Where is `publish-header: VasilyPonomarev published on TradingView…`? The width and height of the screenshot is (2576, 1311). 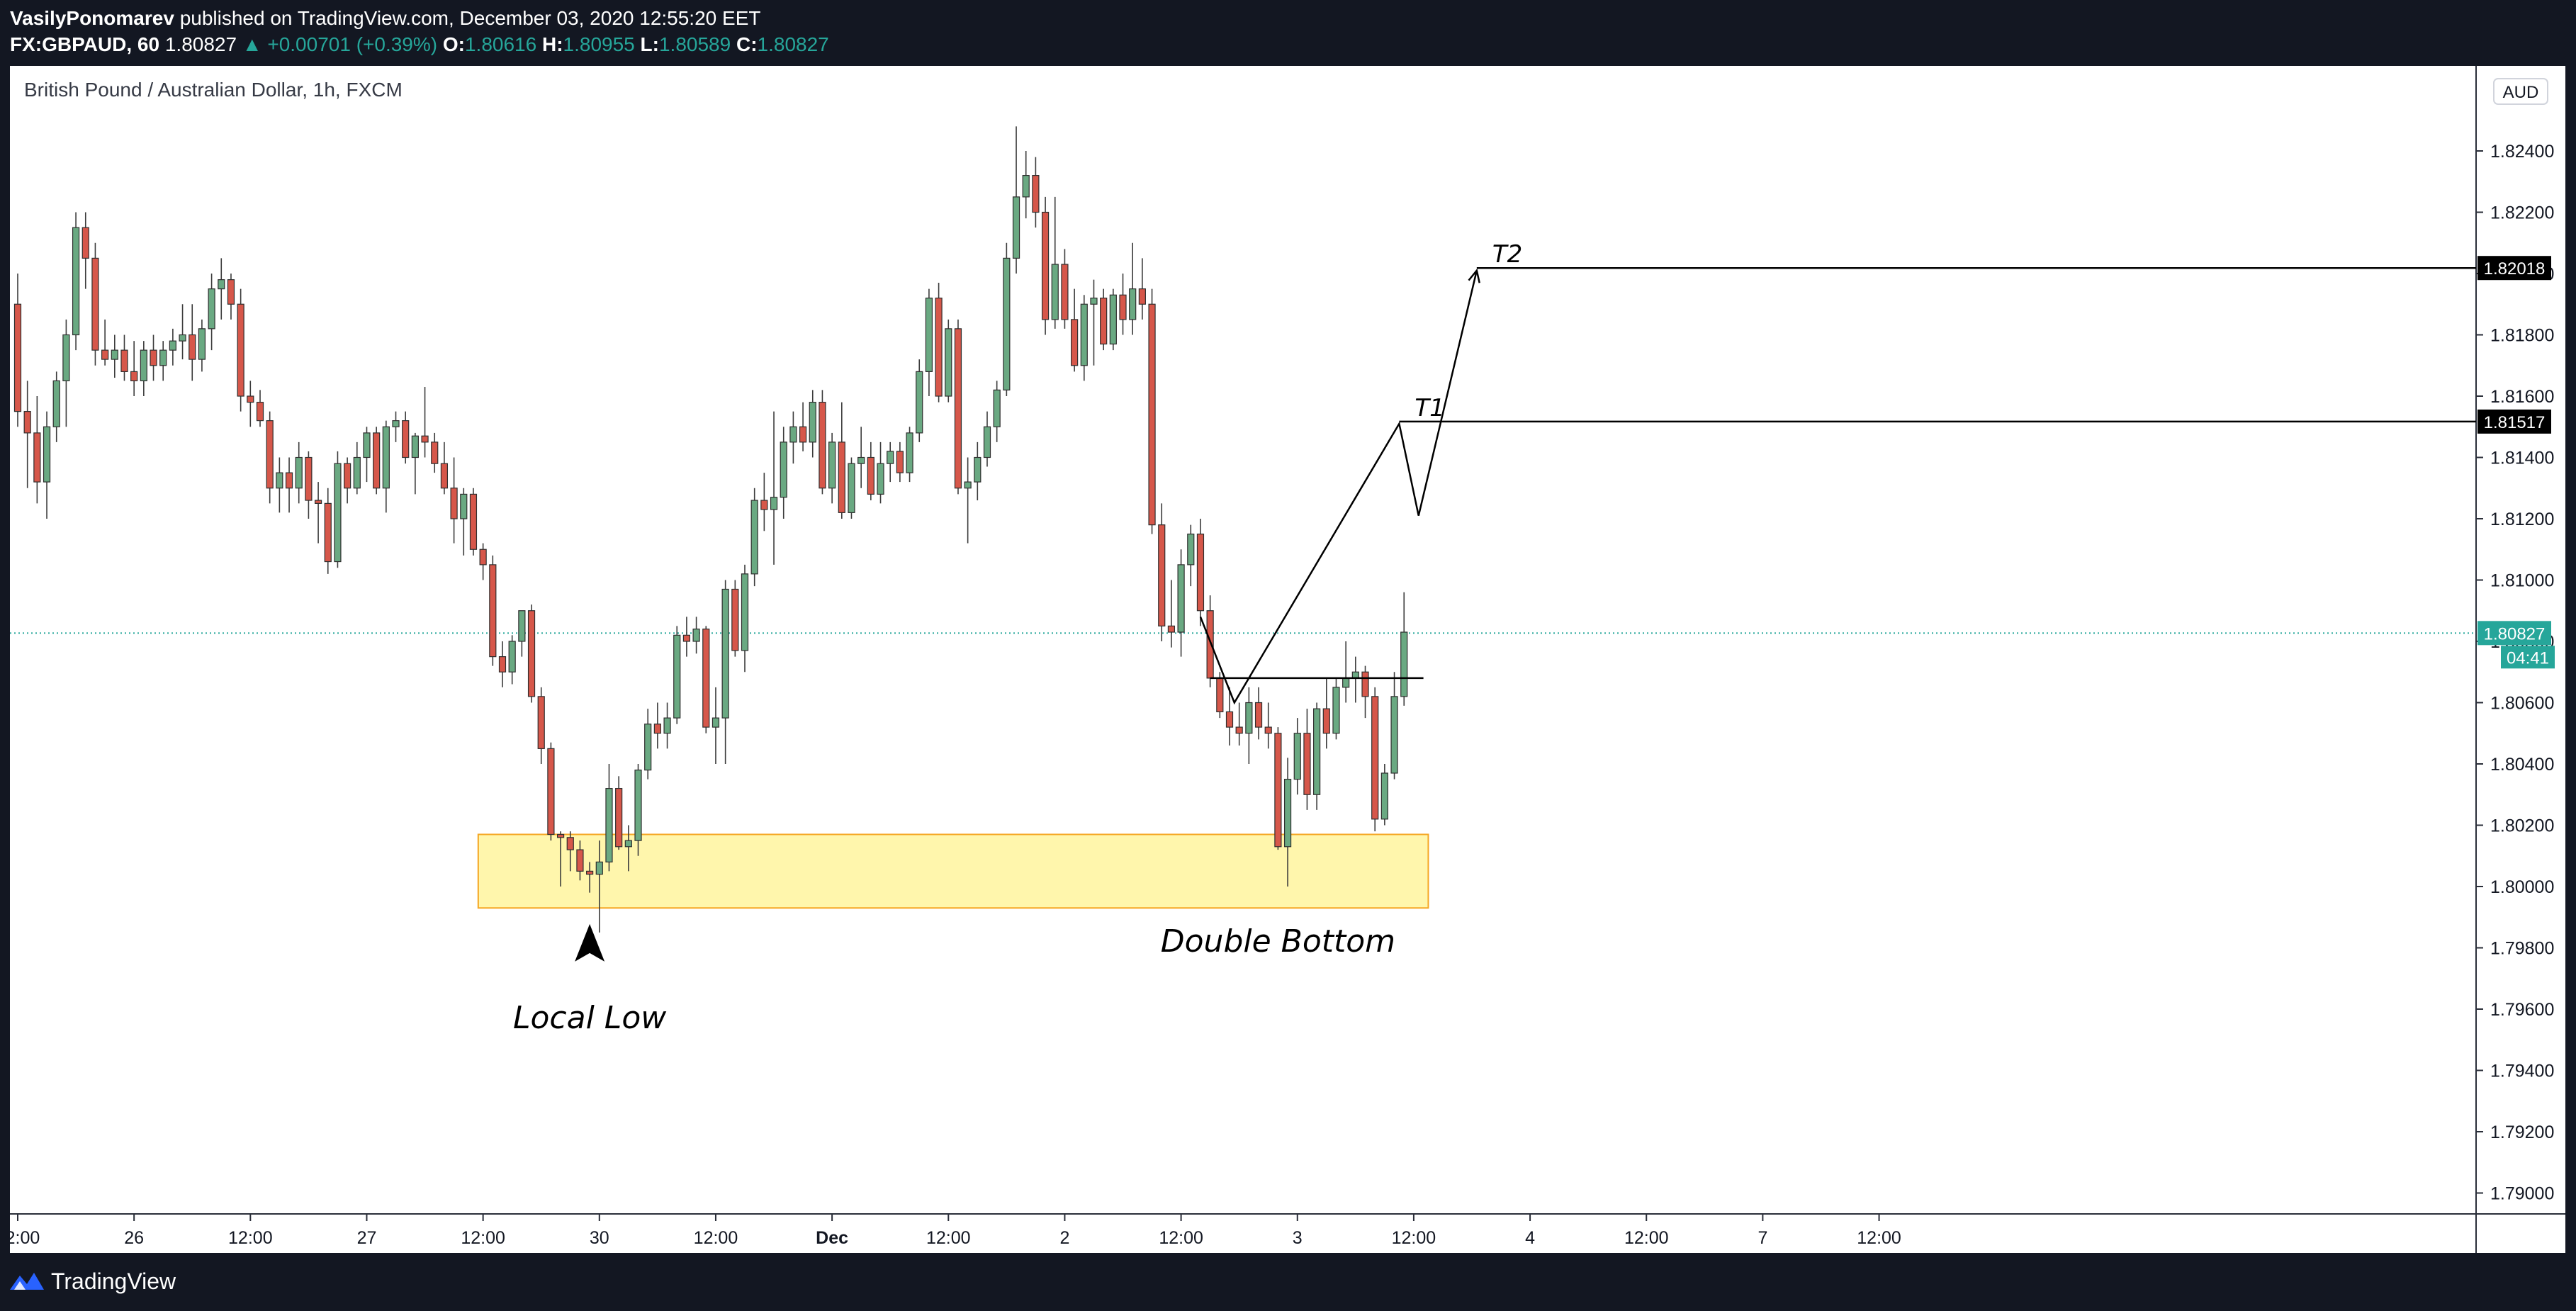 publish-header: VasilyPonomarev published on TradingView… is located at coordinates (1288, 33).